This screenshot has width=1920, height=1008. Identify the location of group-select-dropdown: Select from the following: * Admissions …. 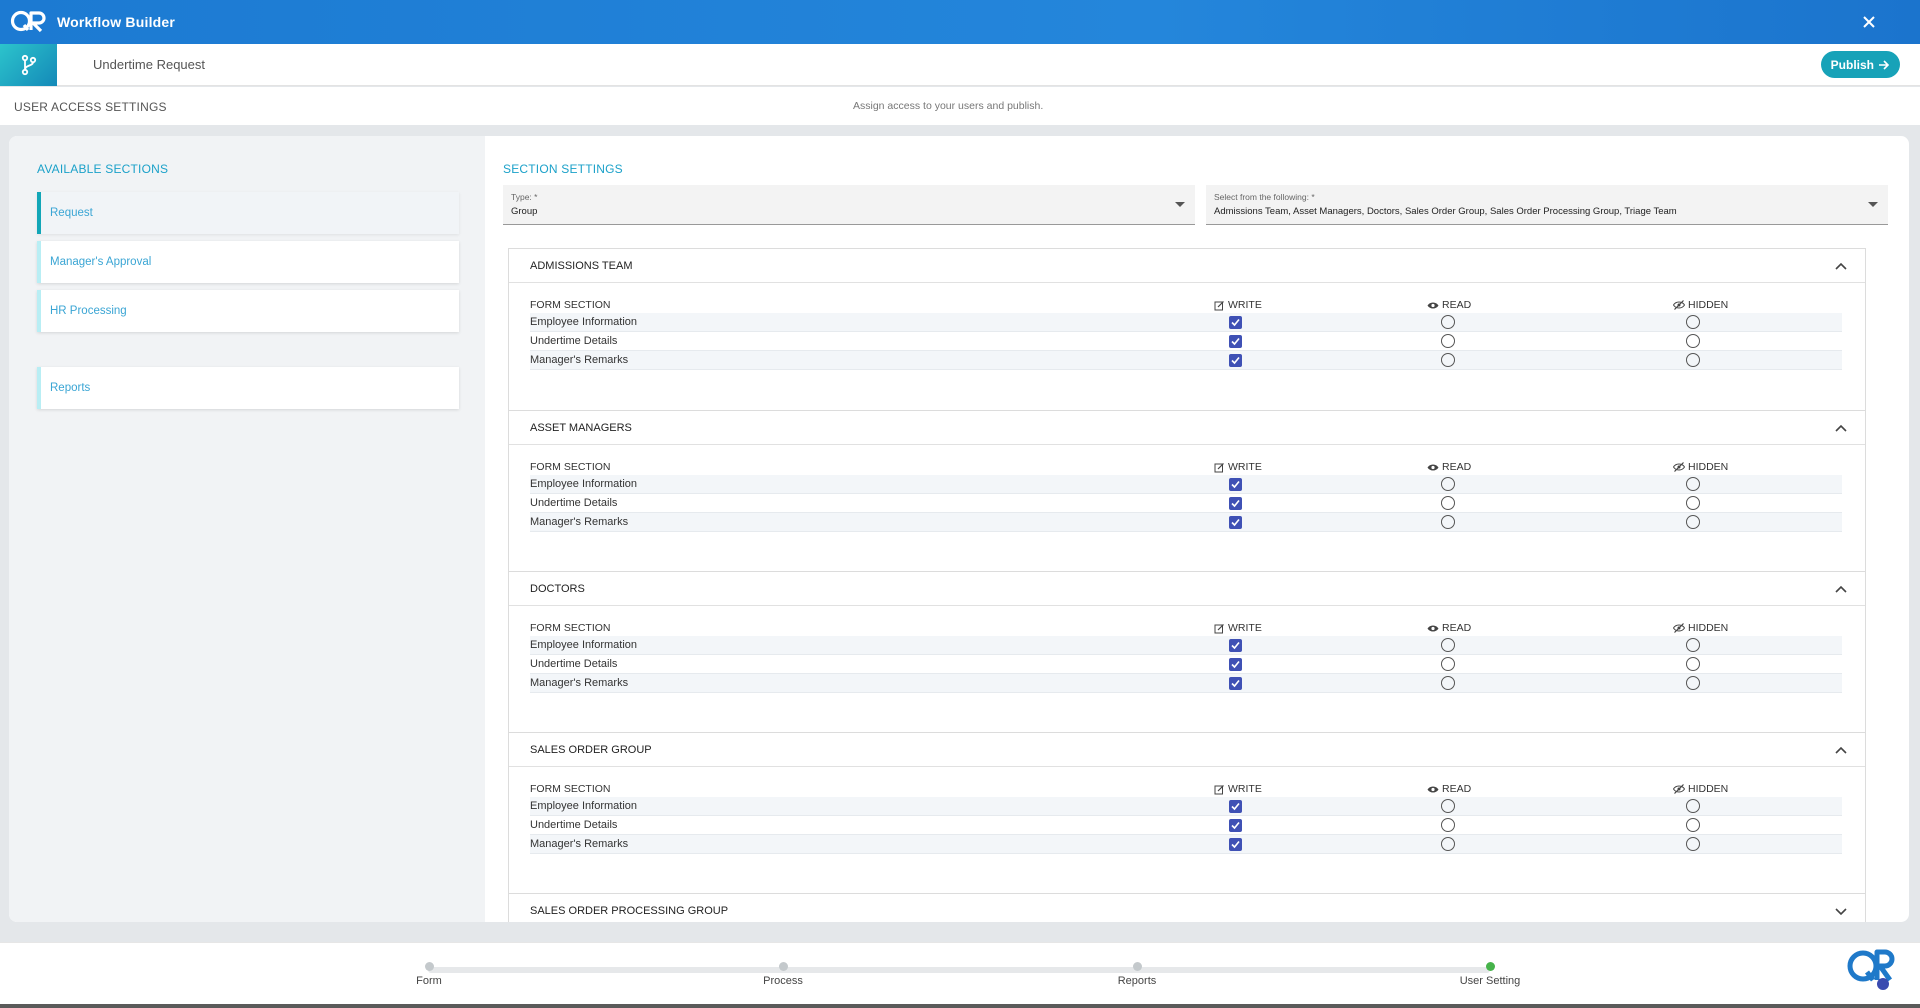
(1547, 205).